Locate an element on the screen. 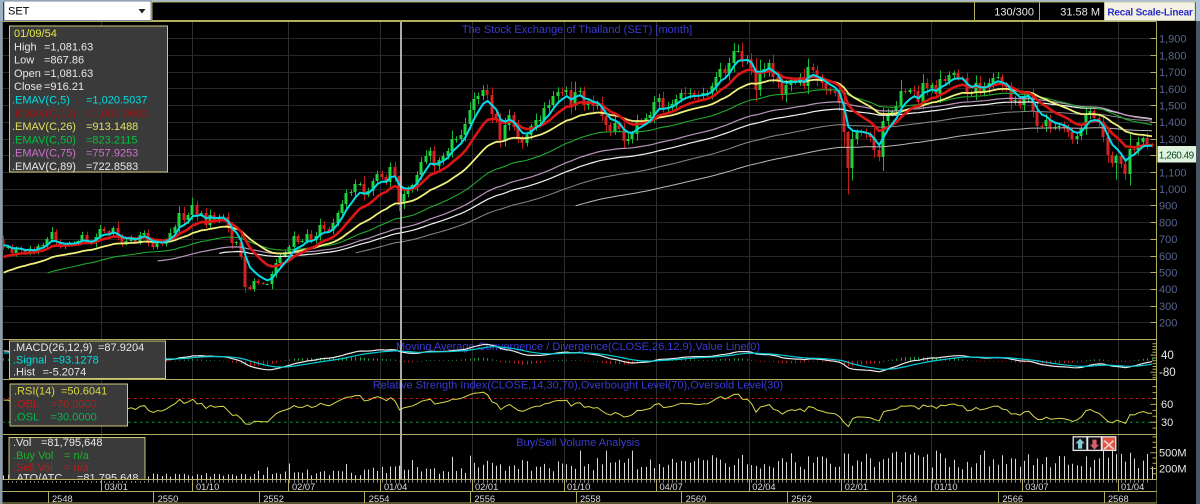 The height and width of the screenshot is (504, 1200). svg-text: .EMAV(C,89) is located at coordinates (44, 167).